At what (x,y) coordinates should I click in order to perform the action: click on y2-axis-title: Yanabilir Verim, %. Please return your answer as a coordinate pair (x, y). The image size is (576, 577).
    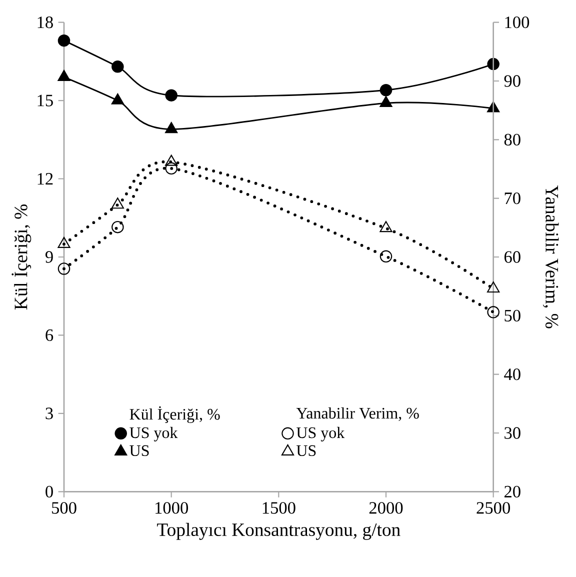
    Looking at the image, I should click on (550, 256).